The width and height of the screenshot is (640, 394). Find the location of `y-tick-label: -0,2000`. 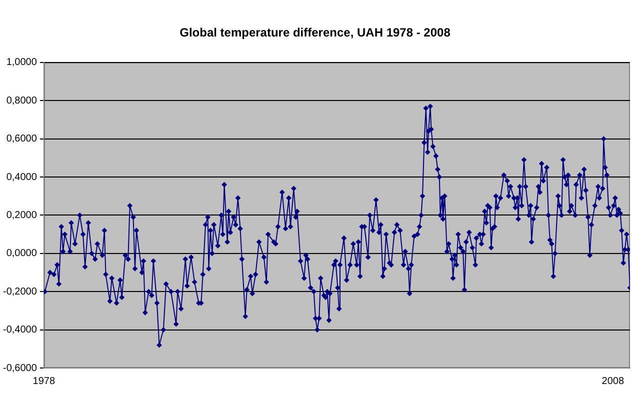

y-tick-label: -0,2000 is located at coordinates (20, 292).